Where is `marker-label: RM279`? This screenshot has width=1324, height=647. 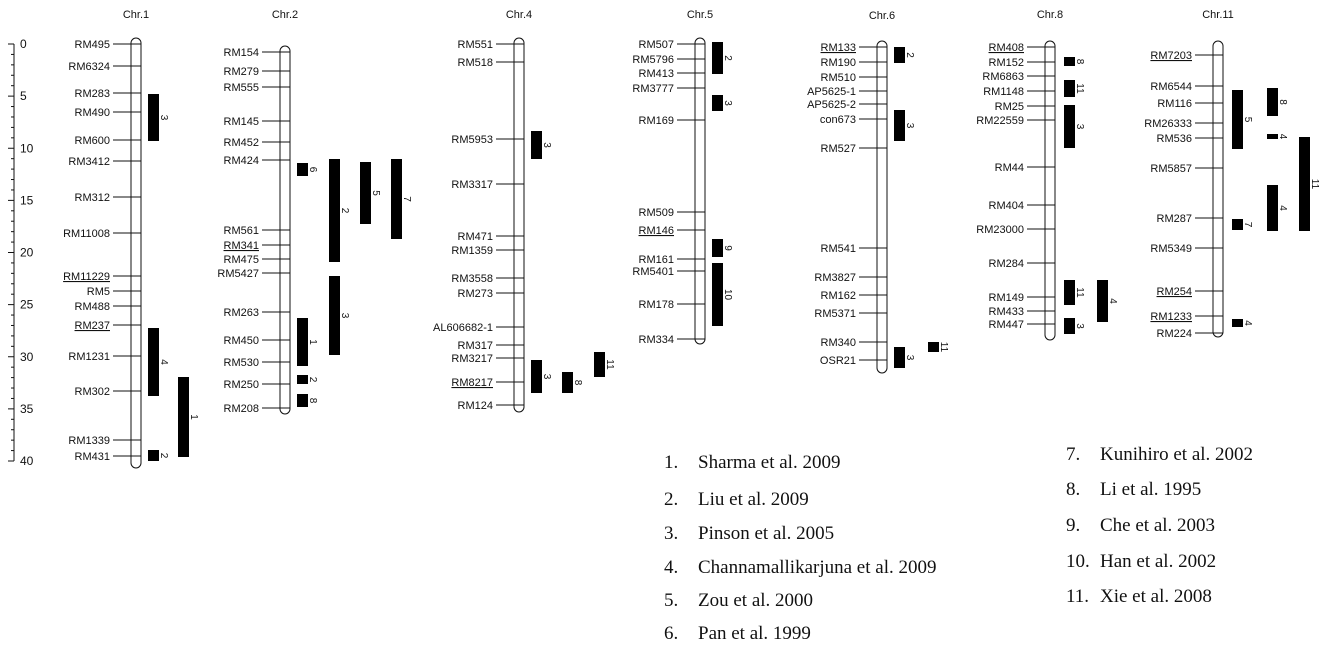
marker-label: RM279 is located at coordinates (241, 72).